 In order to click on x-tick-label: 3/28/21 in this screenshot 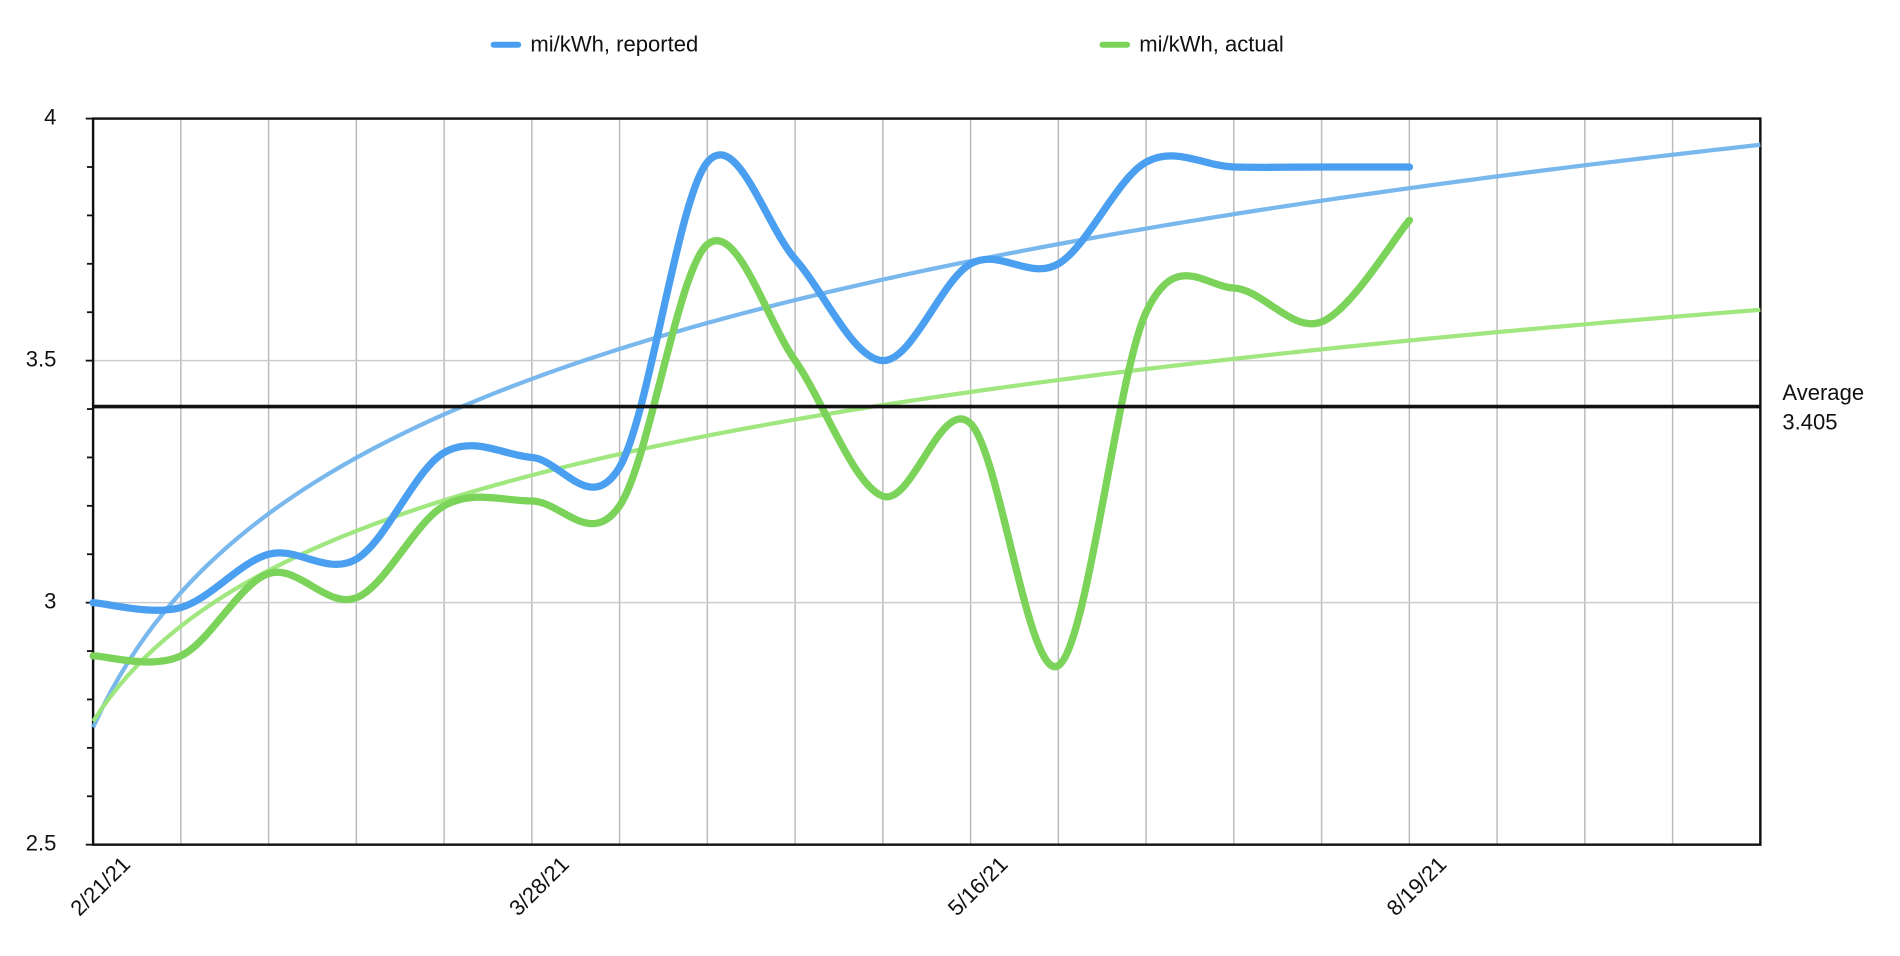, I will do `click(539, 886)`.